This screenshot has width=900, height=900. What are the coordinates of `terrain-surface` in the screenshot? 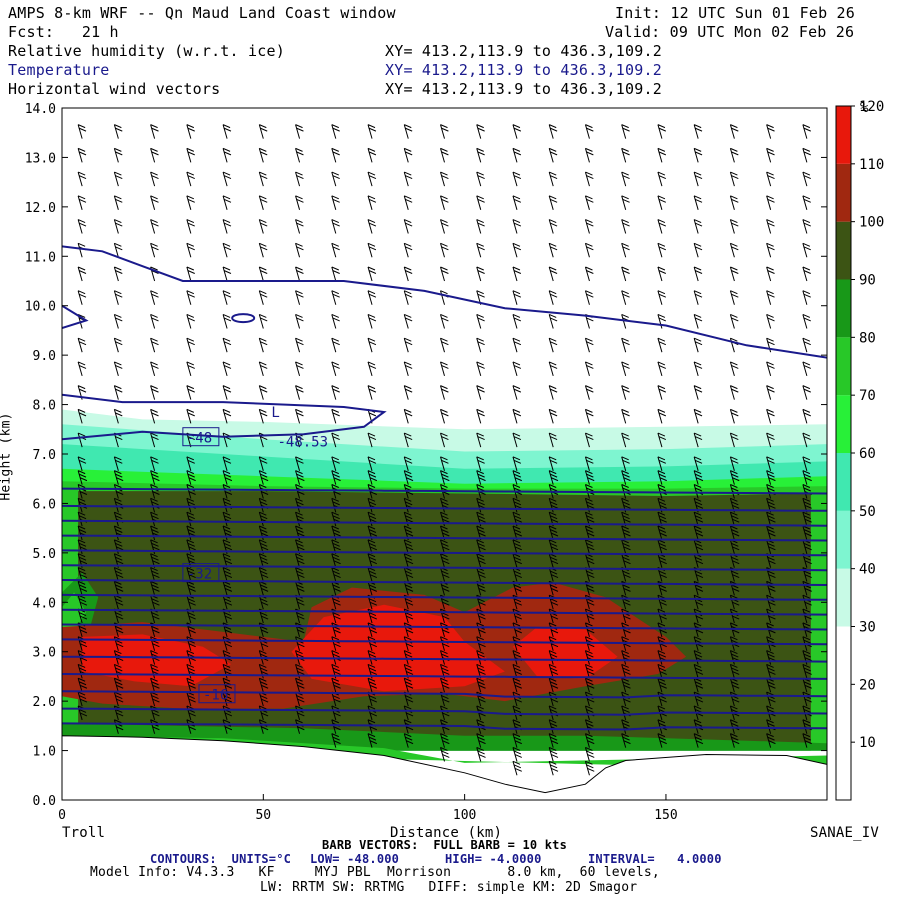 It's located at (444, 767).